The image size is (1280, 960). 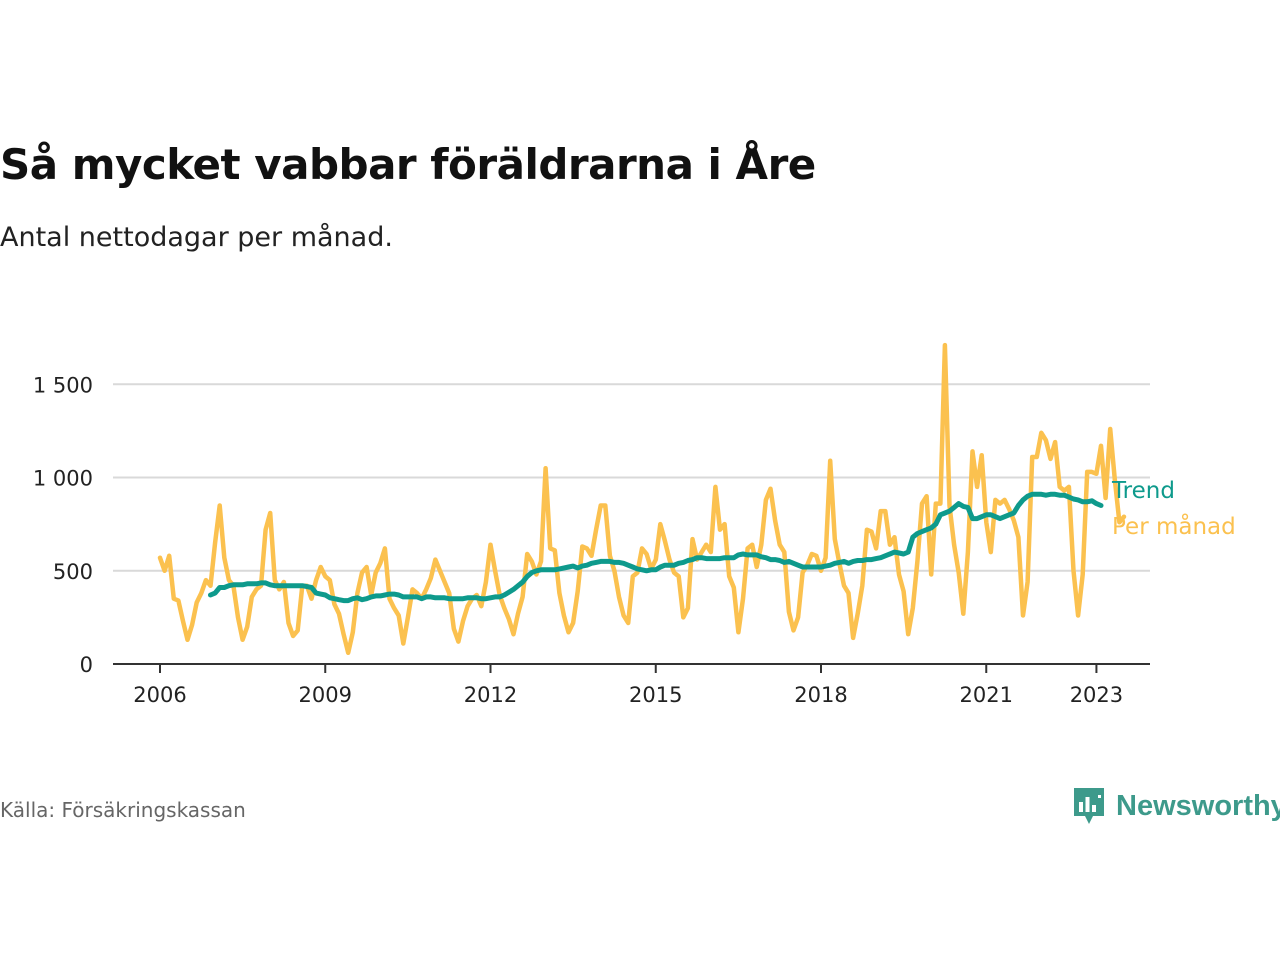 I want to click on brand-logo: Newsworthy, so click(x=1176, y=806).